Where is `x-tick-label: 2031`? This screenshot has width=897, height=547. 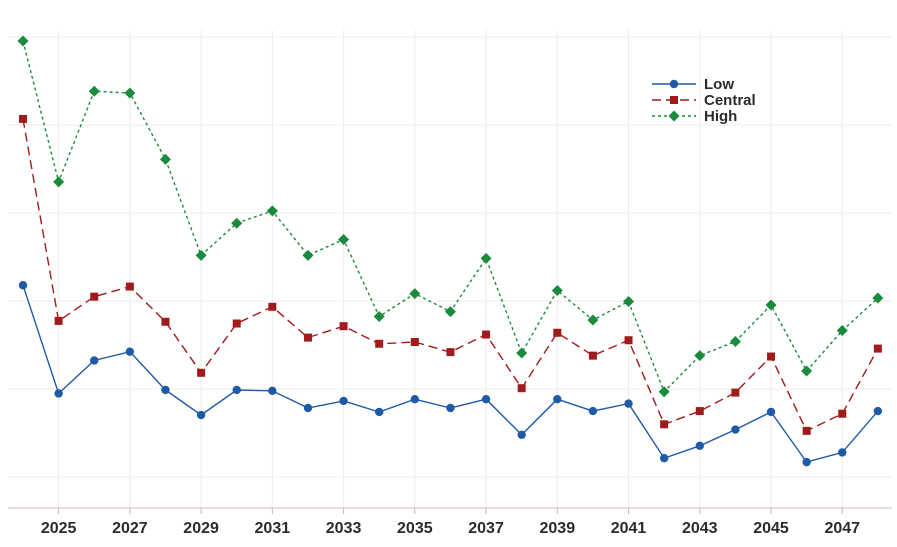 x-tick-label: 2031 is located at coordinates (273, 528).